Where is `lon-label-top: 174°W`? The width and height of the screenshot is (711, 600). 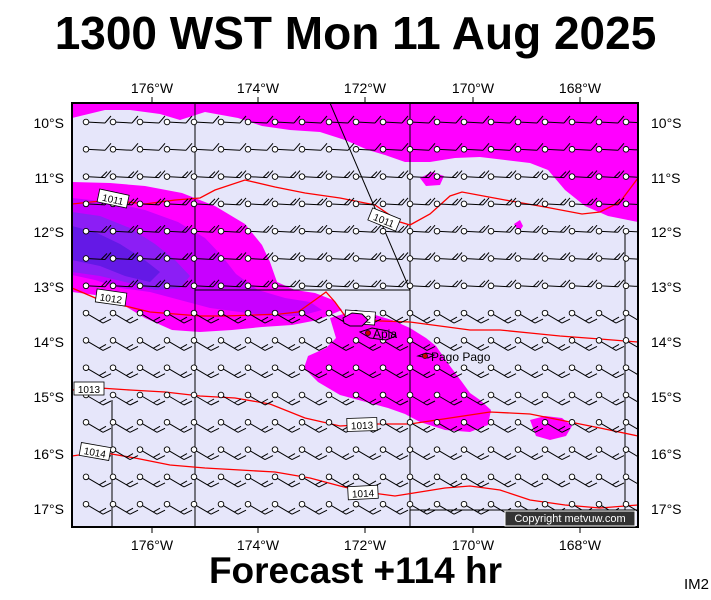
lon-label-top: 174°W is located at coordinates (258, 88).